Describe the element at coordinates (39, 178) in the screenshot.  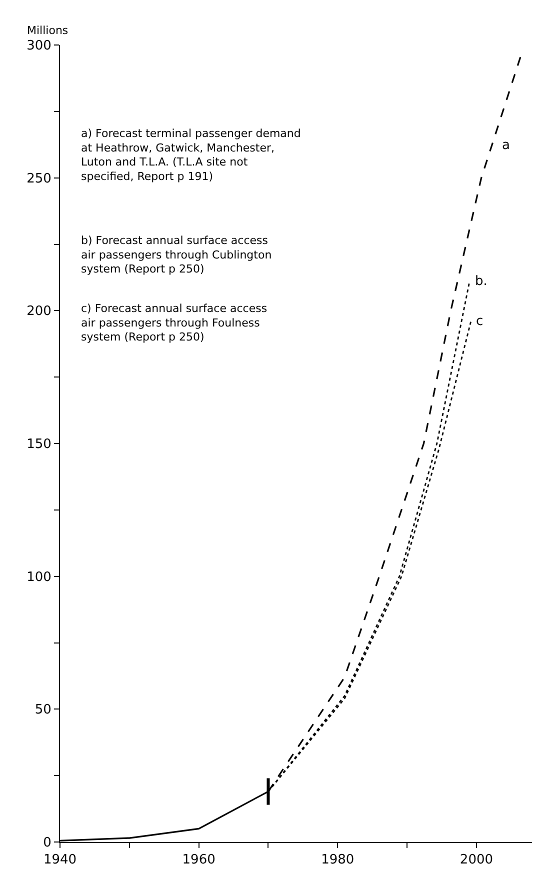
I see `y-tick-label: 250` at that location.